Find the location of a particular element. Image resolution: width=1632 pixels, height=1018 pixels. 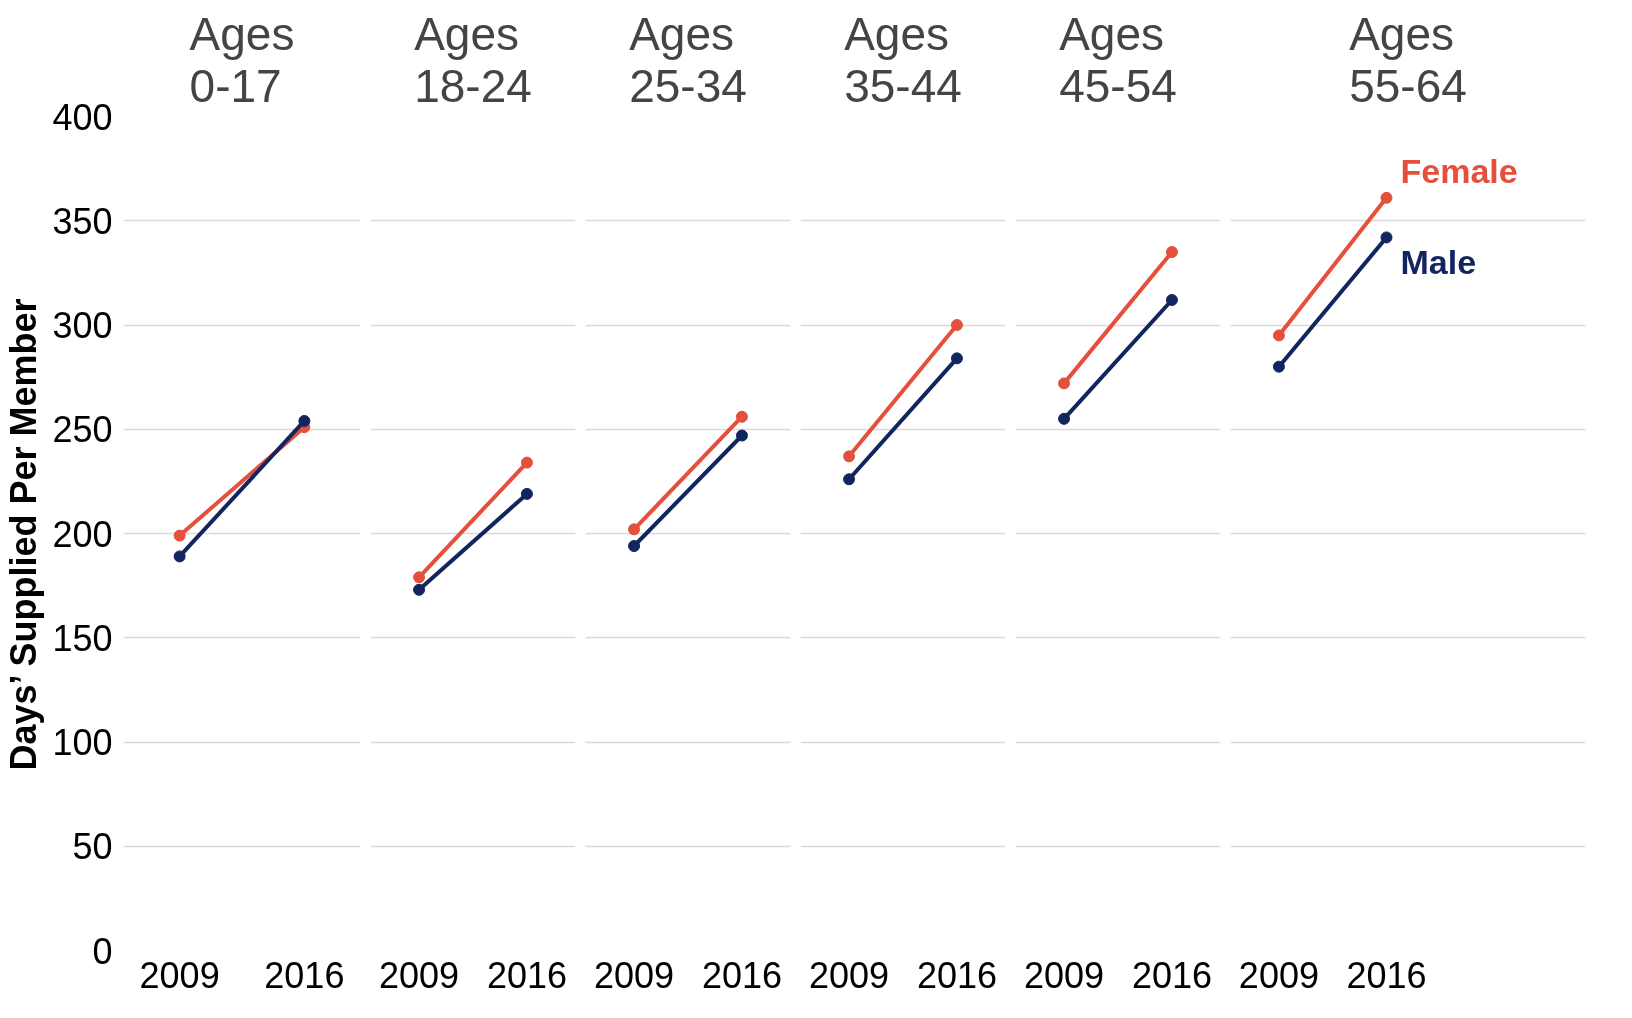

chart-title: Ages 55-64 is located at coordinates (1408, 59).